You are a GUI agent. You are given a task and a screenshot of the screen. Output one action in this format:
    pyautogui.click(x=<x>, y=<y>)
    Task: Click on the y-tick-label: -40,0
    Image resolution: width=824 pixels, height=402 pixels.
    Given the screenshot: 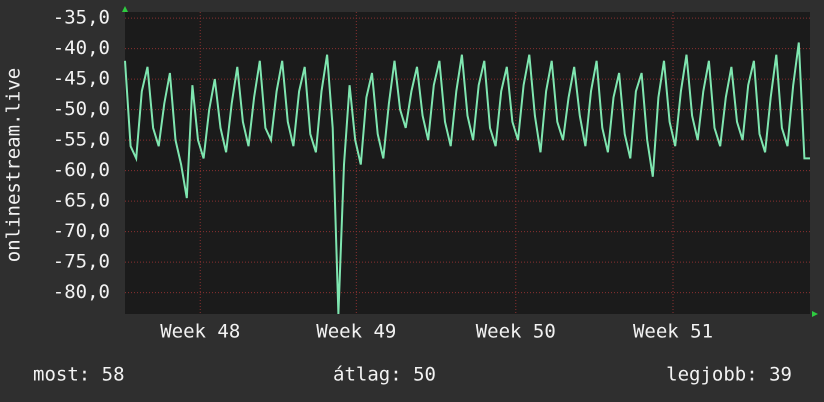 What is the action you would take?
    pyautogui.click(x=81, y=48)
    